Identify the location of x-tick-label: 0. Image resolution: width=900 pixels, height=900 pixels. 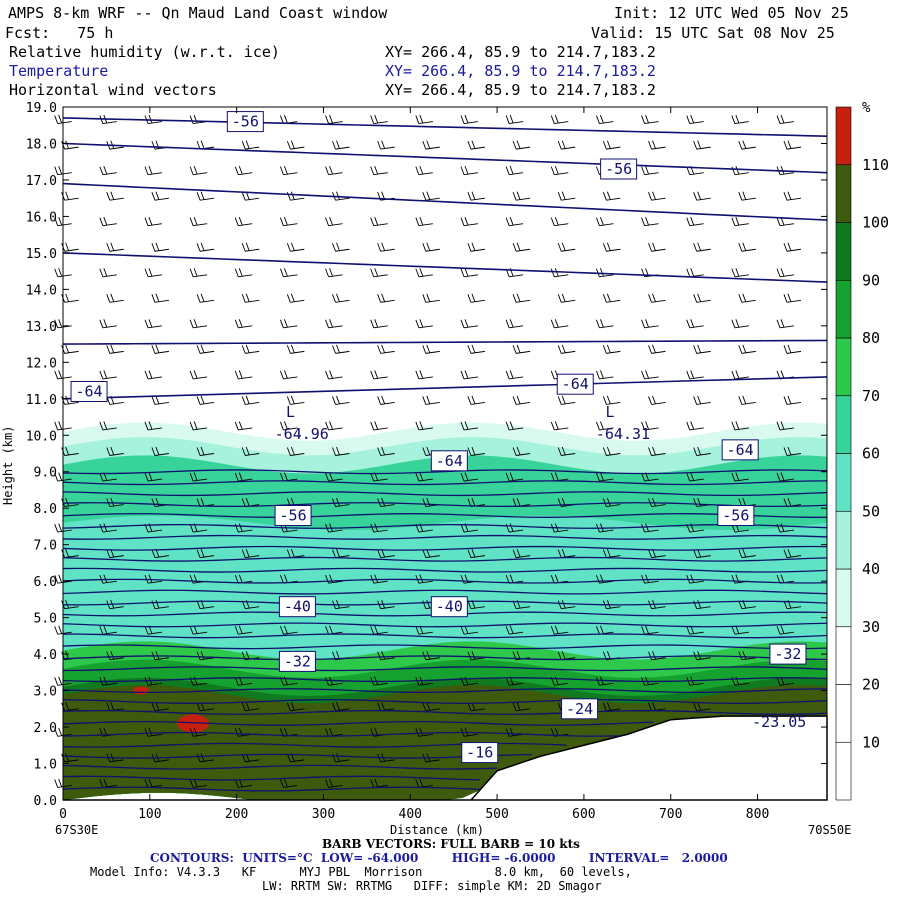
(63, 814).